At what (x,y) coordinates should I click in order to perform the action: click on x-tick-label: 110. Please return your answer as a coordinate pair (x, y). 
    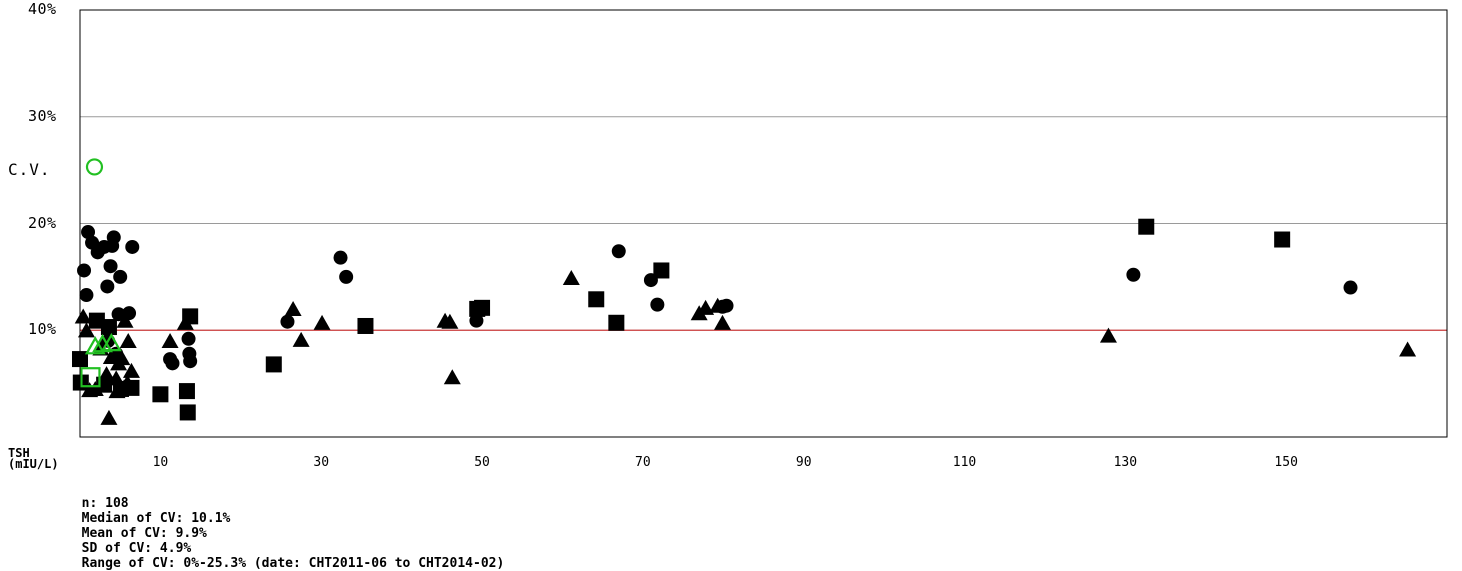
    Looking at the image, I should click on (964, 462).